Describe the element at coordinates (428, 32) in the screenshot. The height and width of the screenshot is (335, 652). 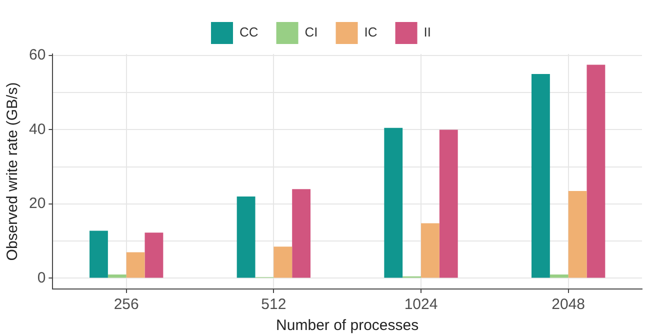
I see `legend-label: II` at that location.